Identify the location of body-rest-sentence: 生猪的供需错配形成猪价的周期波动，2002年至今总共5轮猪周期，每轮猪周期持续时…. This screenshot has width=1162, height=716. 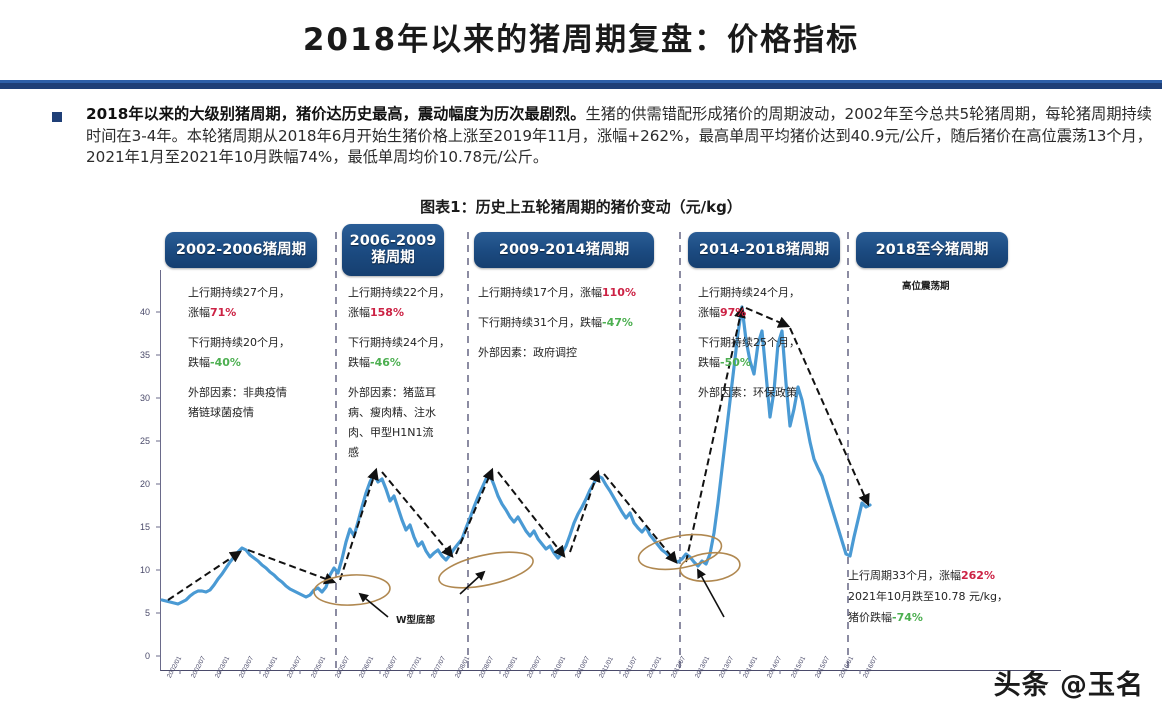
(619, 135).